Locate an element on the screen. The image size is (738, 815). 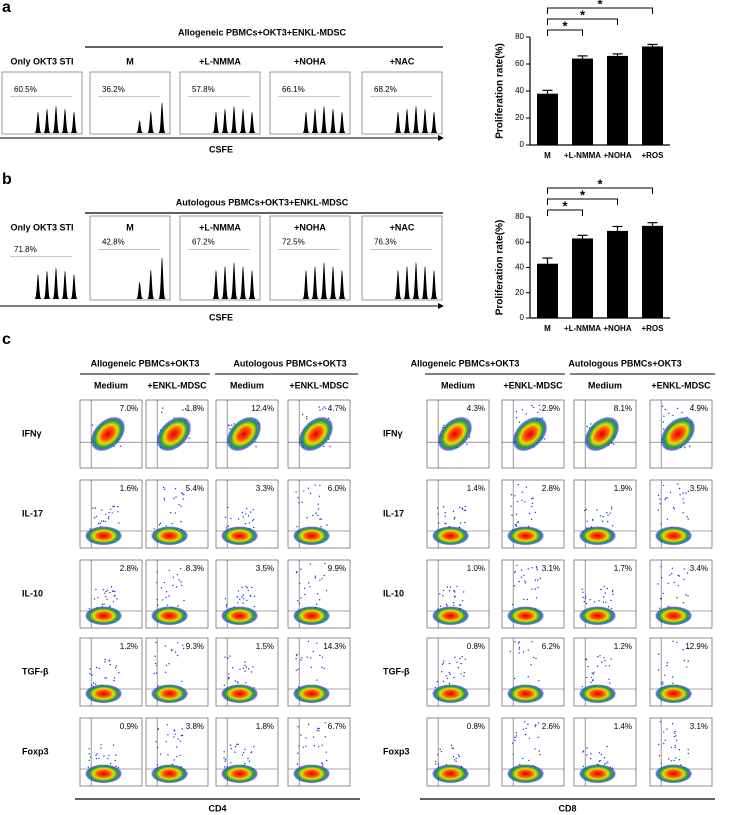
bar is located at coordinates (652, 96).